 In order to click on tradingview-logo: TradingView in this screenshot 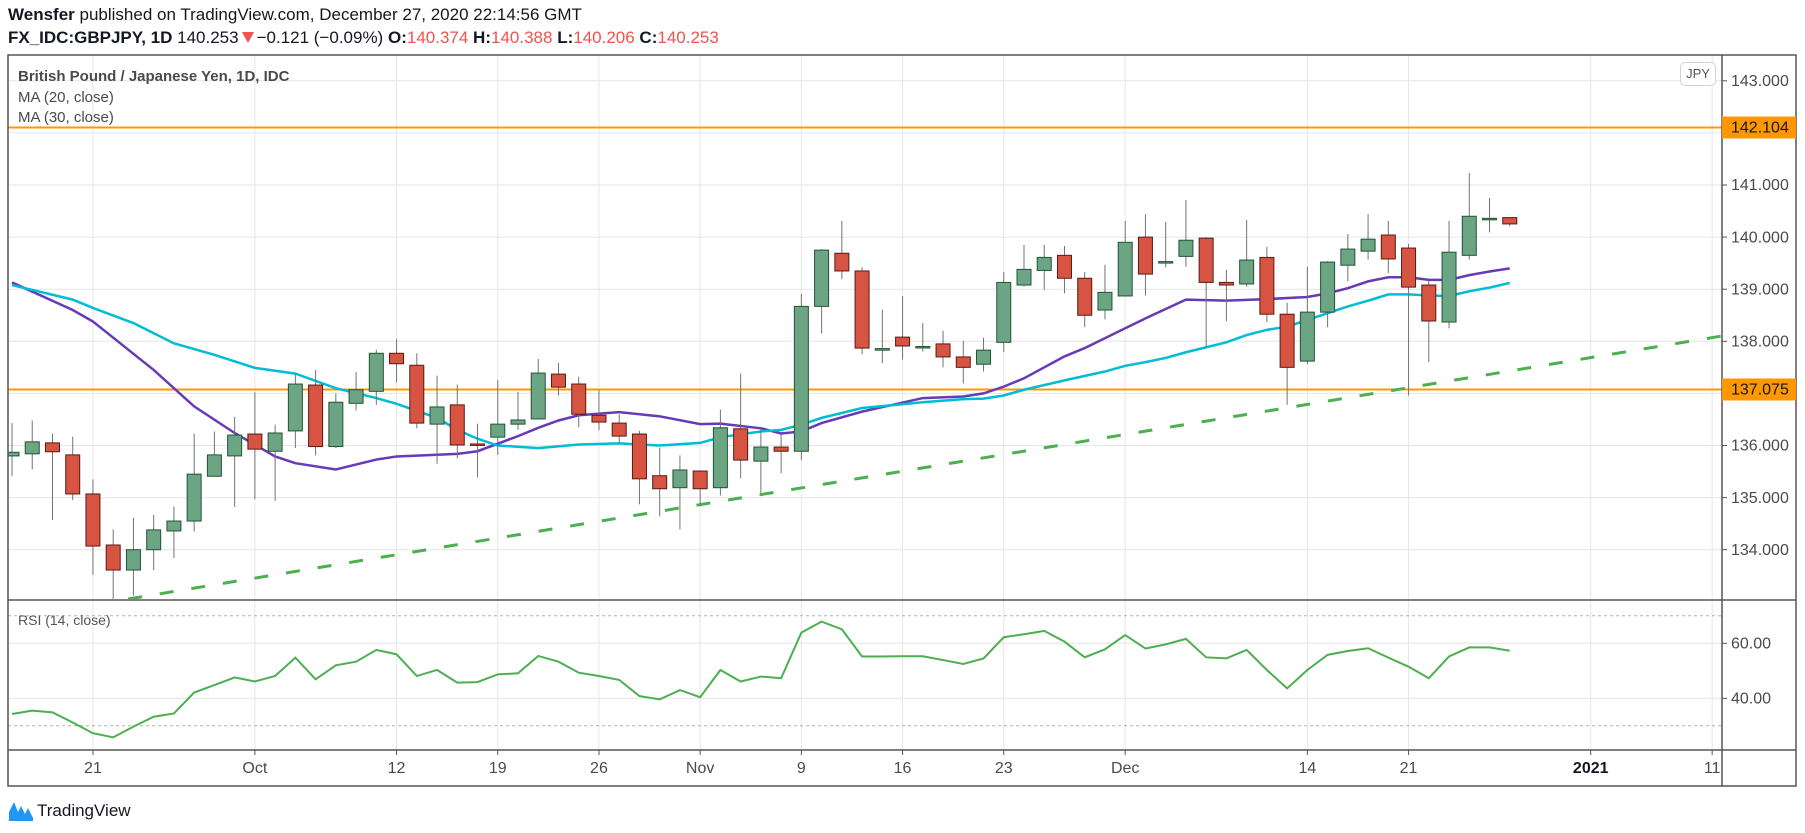, I will do `click(69, 811)`.